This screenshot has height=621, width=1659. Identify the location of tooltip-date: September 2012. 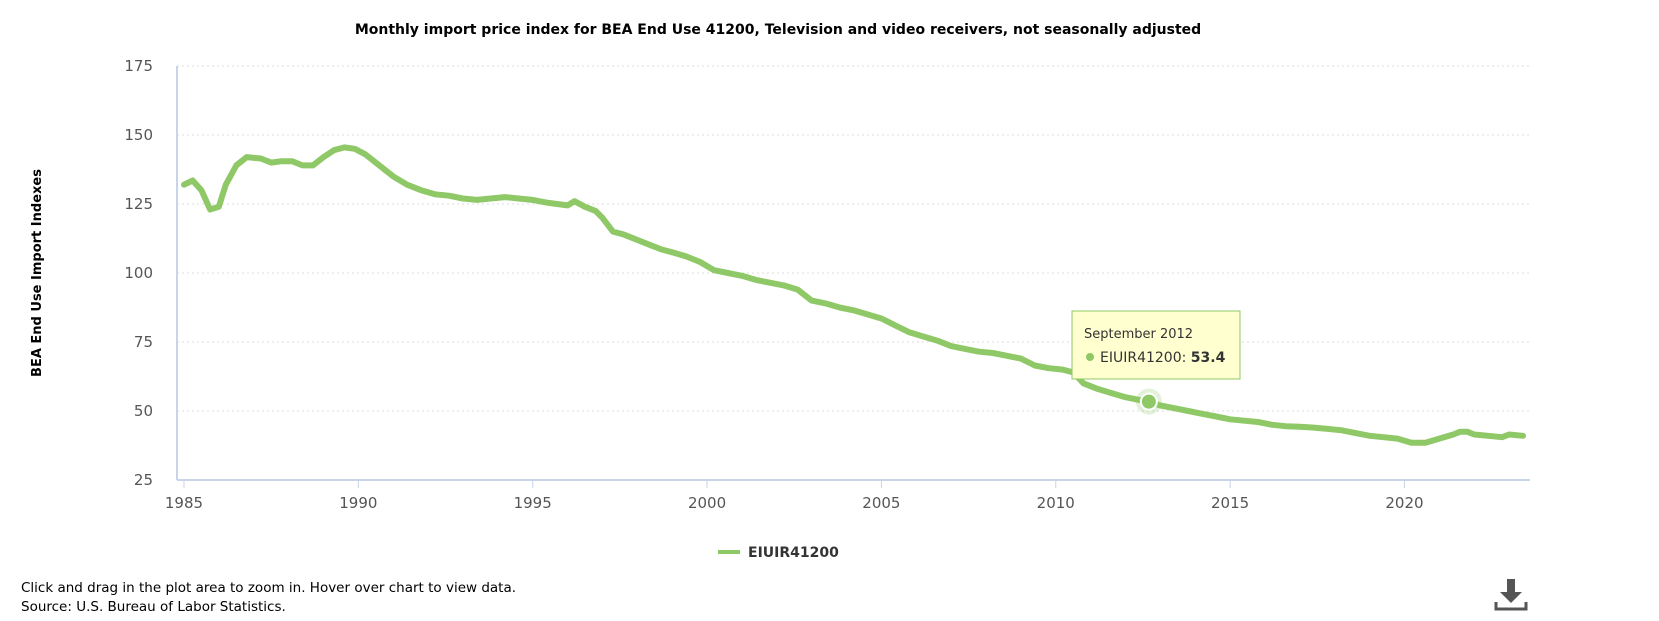
(1138, 334).